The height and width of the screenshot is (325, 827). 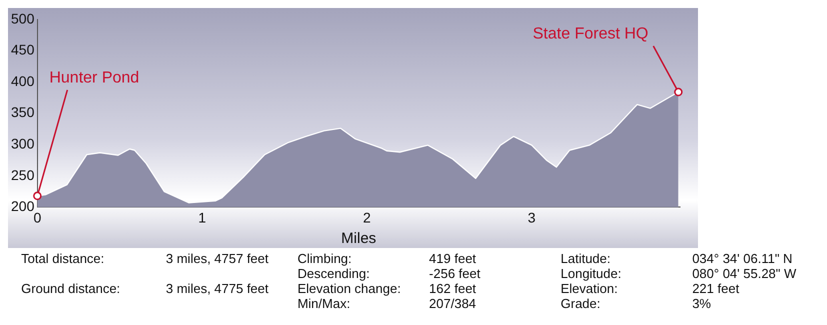 I want to click on text: Descending:, so click(x=333, y=273).